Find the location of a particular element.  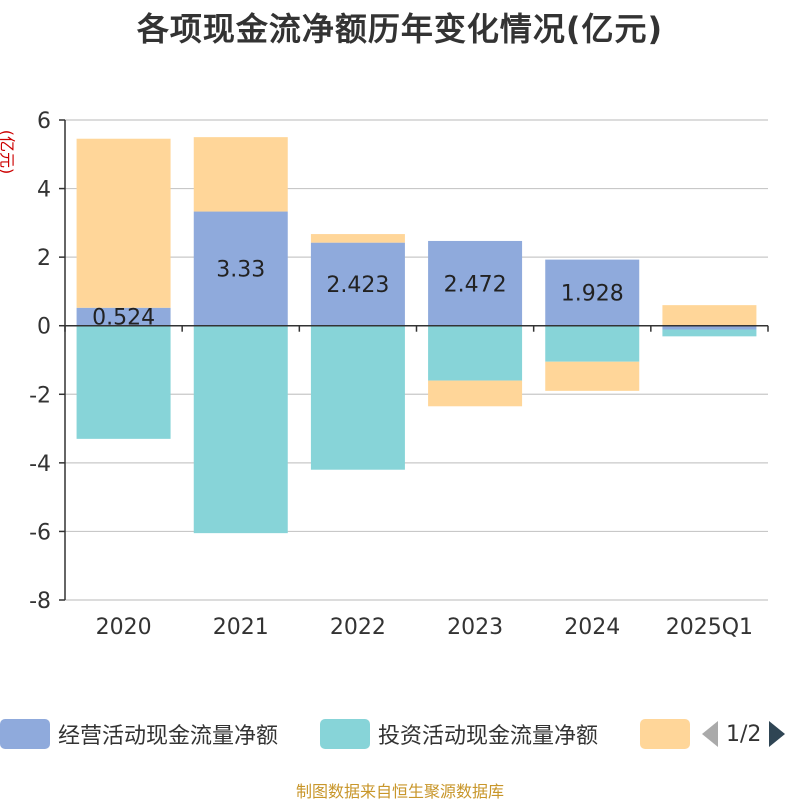

data-label: 1.928 is located at coordinates (592, 294).